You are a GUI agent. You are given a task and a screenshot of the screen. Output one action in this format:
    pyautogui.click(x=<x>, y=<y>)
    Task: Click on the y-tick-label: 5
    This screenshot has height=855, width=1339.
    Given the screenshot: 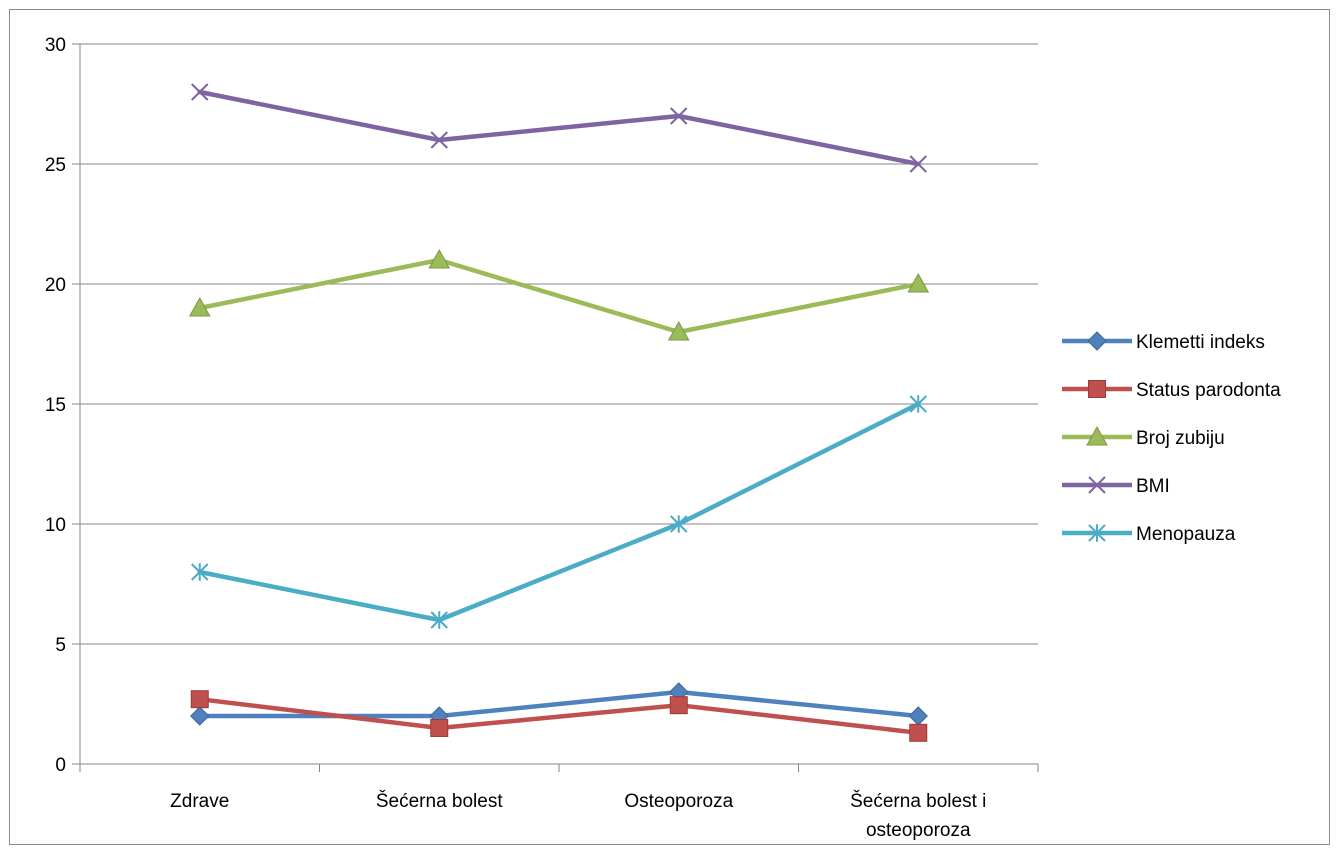 What is the action you would take?
    pyautogui.click(x=60, y=645)
    